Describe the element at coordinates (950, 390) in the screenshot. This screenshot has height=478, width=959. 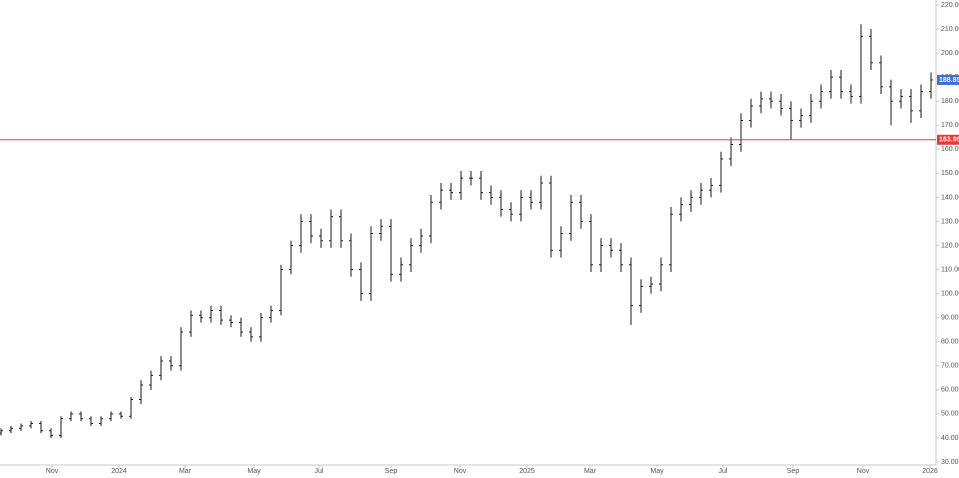
I see `y-tick-label: 60.00` at that location.